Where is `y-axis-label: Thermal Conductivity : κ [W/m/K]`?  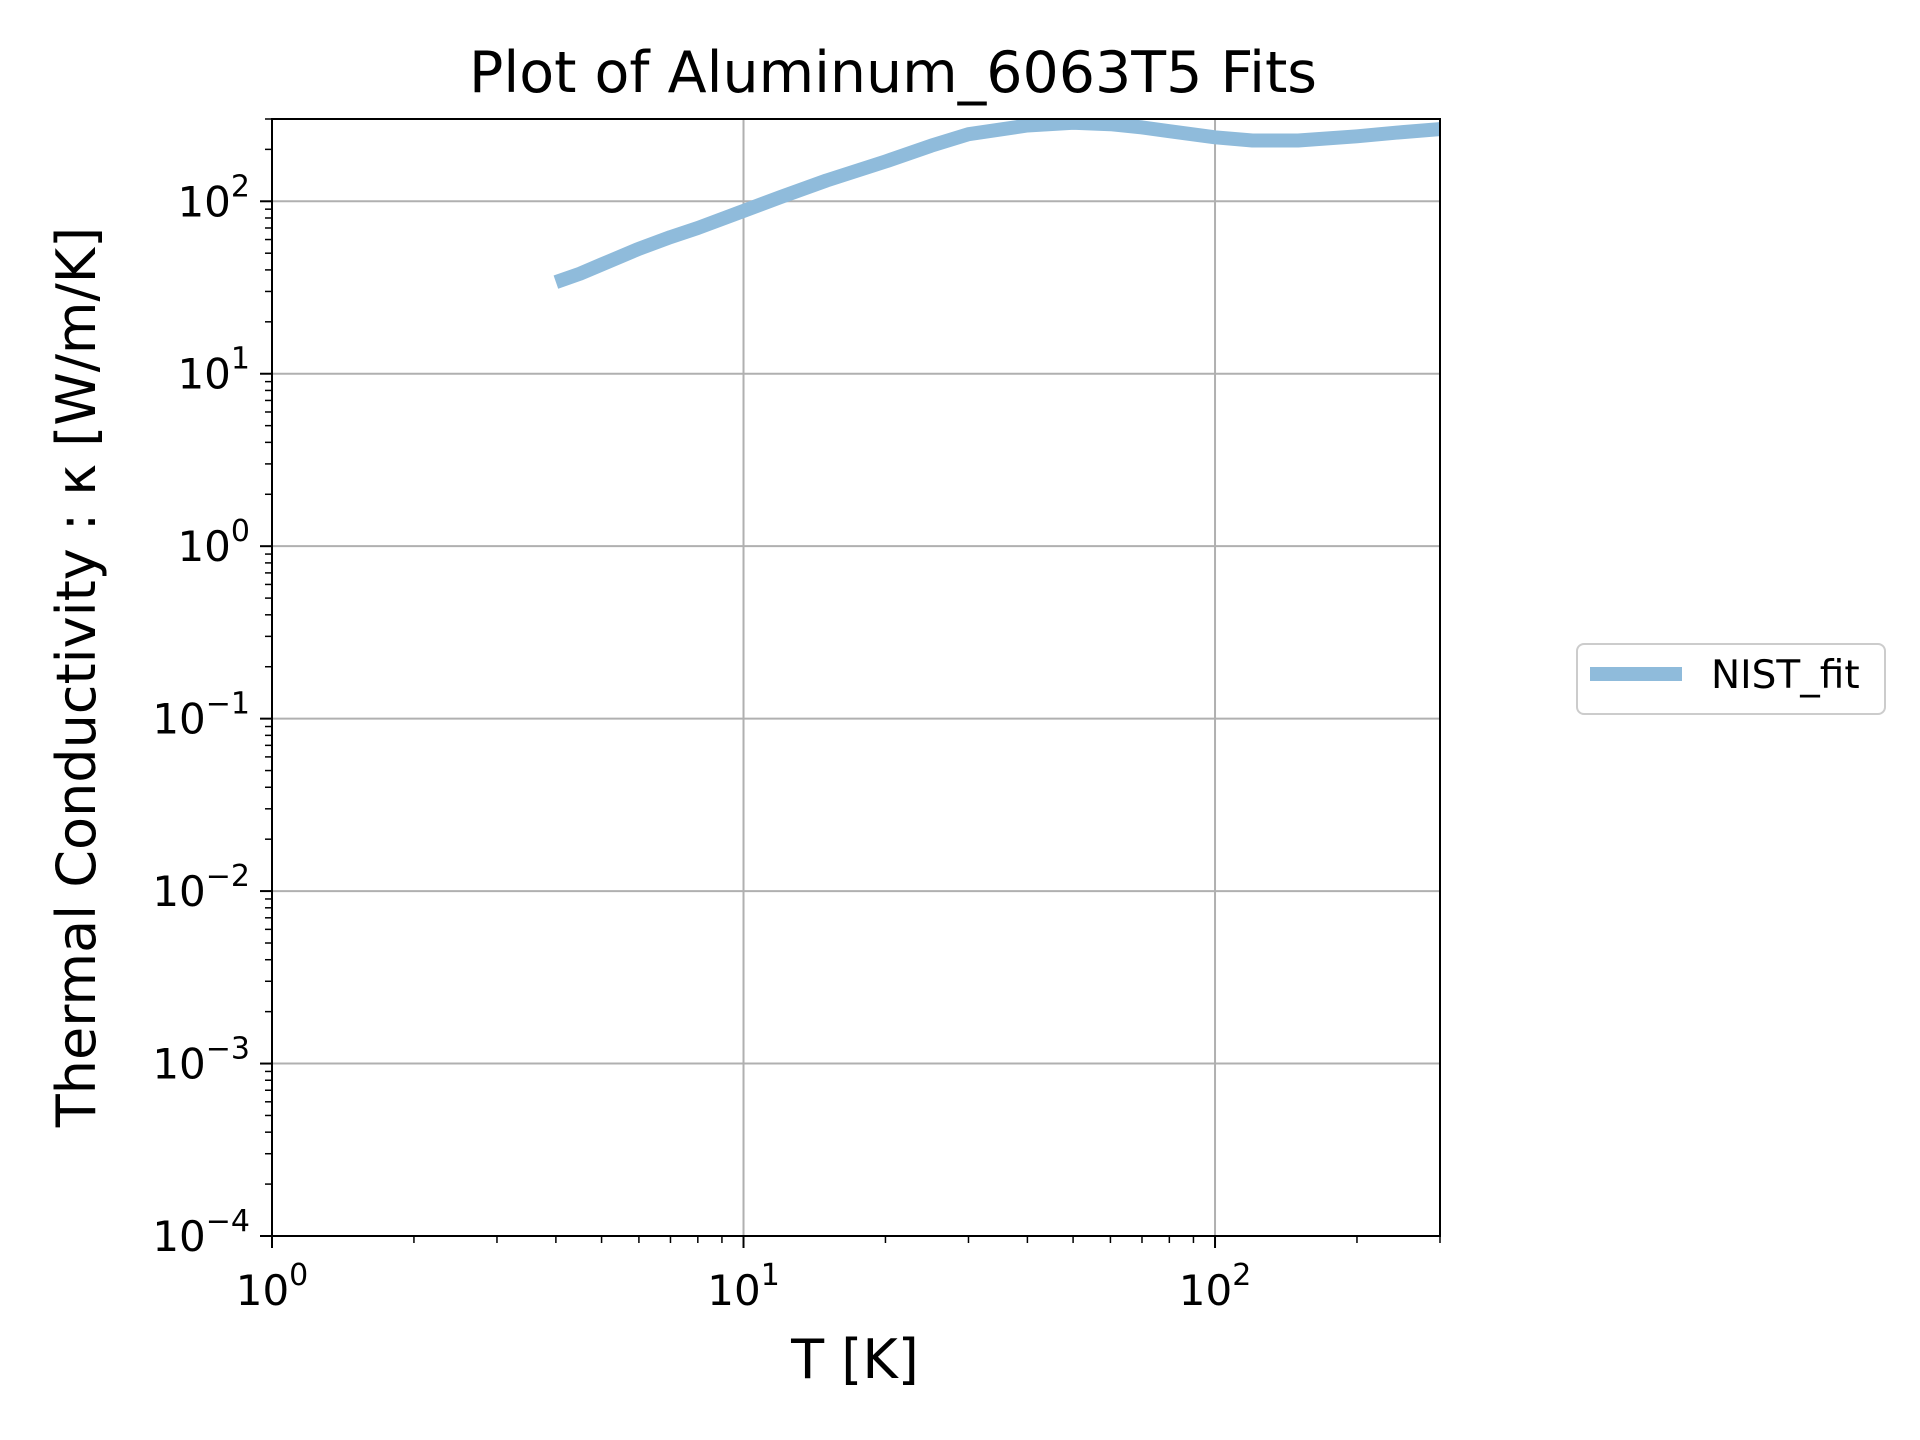
y-axis-label: Thermal Conductivity : κ [W/m/K] is located at coordinates (76, 677).